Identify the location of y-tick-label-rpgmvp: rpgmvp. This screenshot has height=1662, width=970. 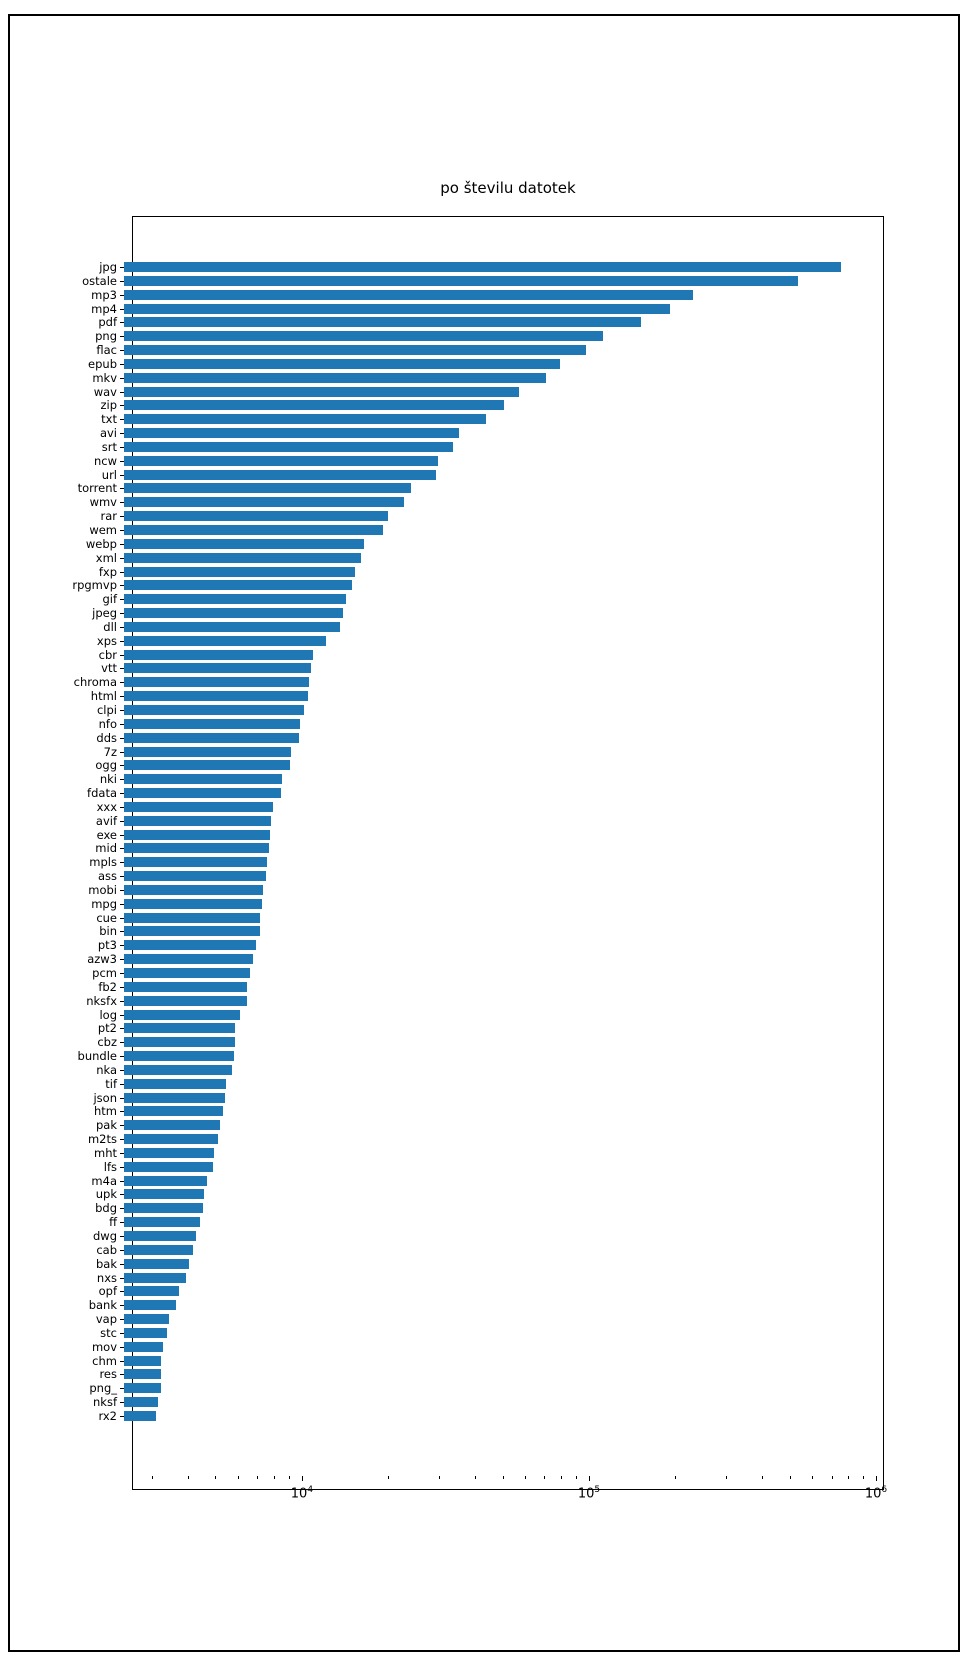
(94, 585).